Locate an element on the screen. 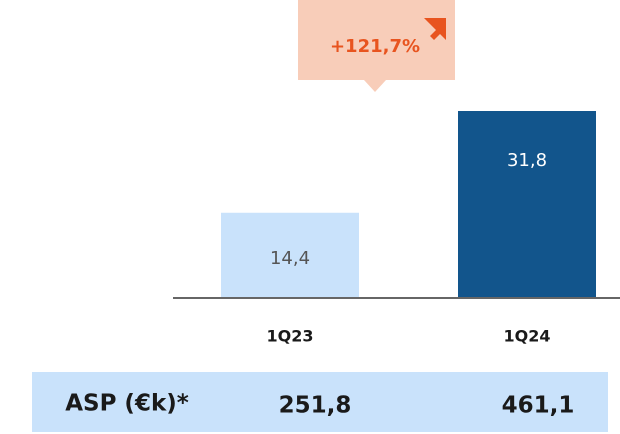 The width and height of the screenshot is (620, 434). callout-box is located at coordinates (376, 40).